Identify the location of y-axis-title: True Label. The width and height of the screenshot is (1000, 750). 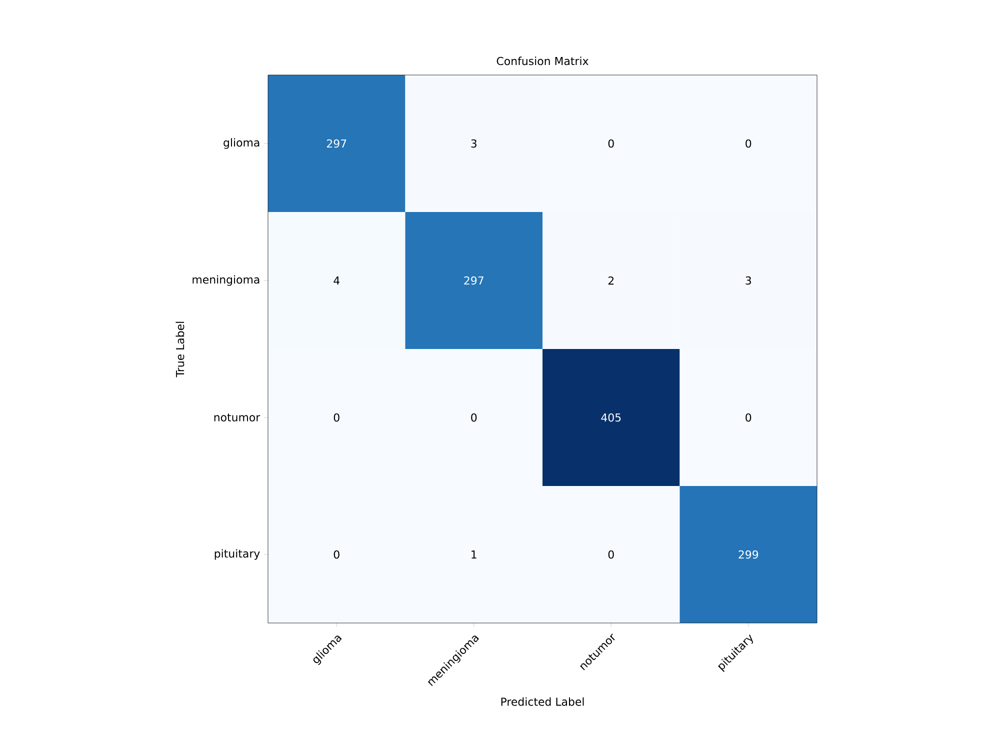
(180, 350).